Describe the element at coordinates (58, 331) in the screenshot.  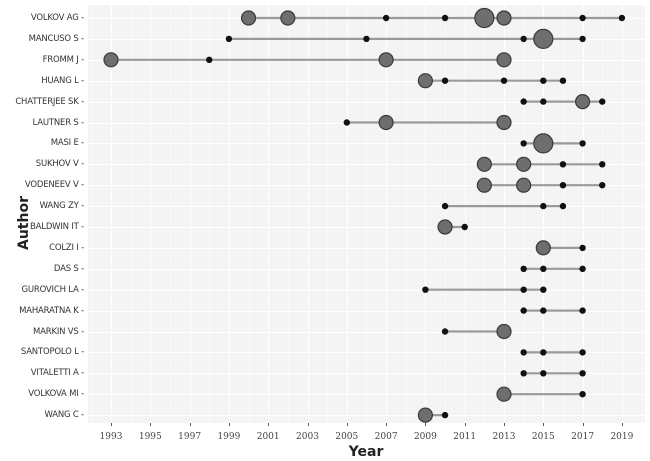
I see `y-axis-label: MARKIN VS -` at that location.